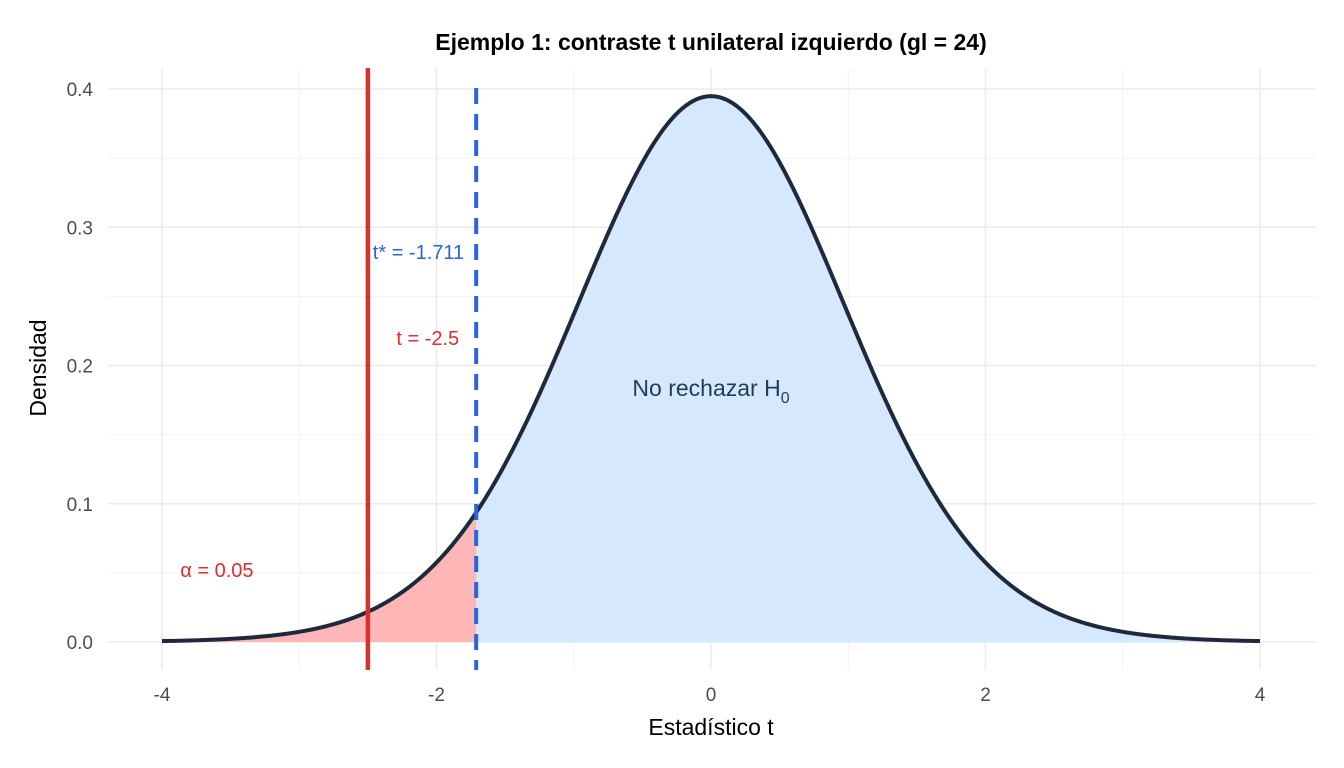  I want to click on acceptance-label-text: No rechazar H, so click(706, 388).